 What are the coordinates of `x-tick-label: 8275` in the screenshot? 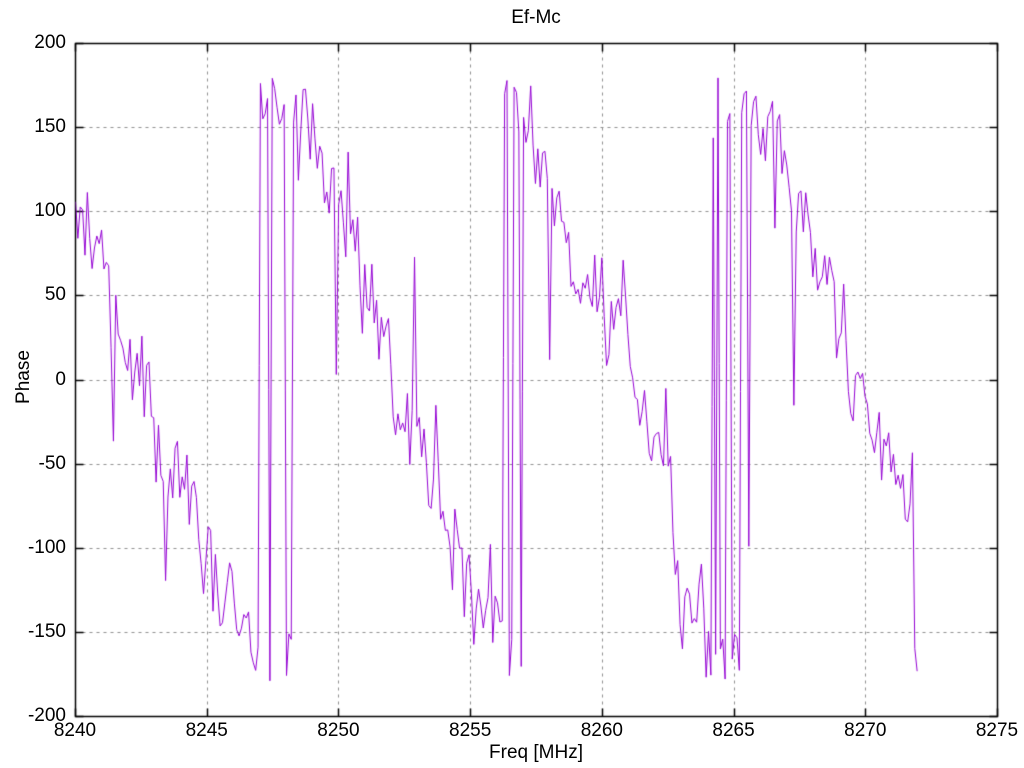 It's located at (997, 730).